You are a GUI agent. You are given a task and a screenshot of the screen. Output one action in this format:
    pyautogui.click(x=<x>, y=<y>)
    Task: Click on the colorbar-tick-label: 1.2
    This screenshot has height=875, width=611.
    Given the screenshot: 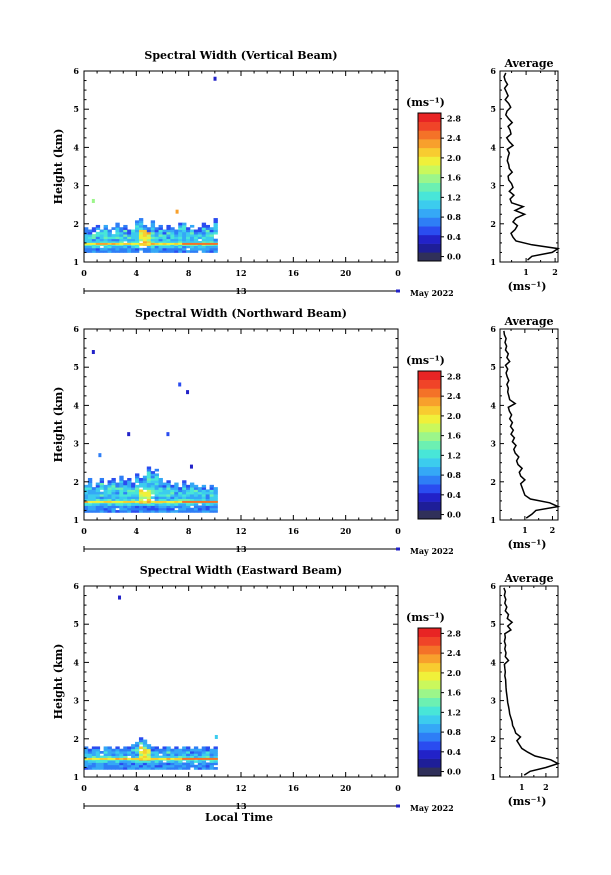 What is the action you would take?
    pyautogui.click(x=454, y=197)
    